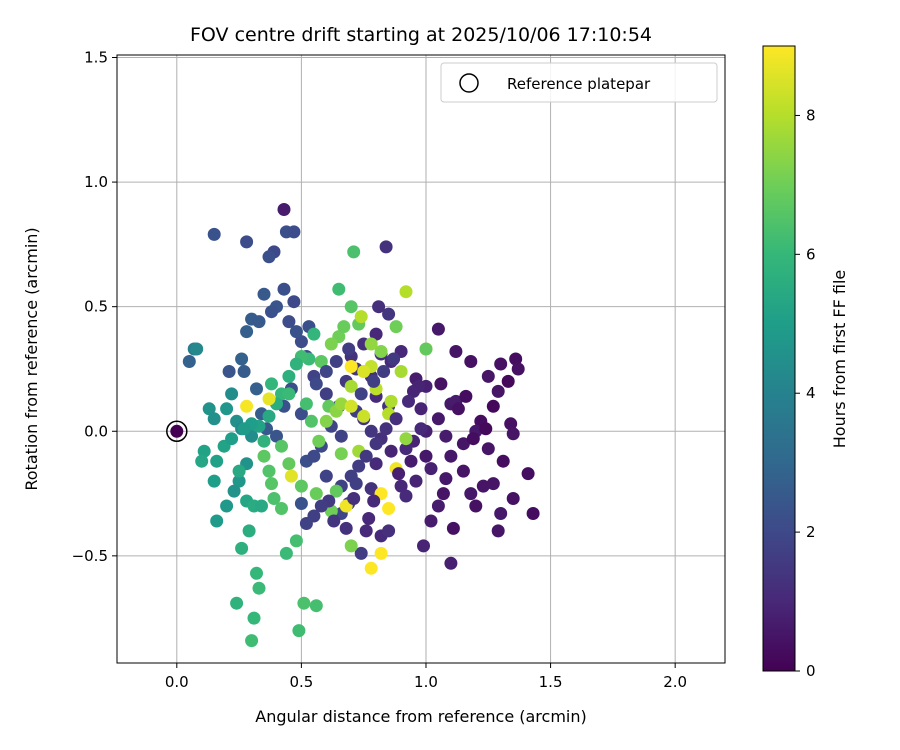 Image resolution: width=900 pixels, height=750 pixels. I want to click on colorbar-tick-label: 8, so click(811, 115).